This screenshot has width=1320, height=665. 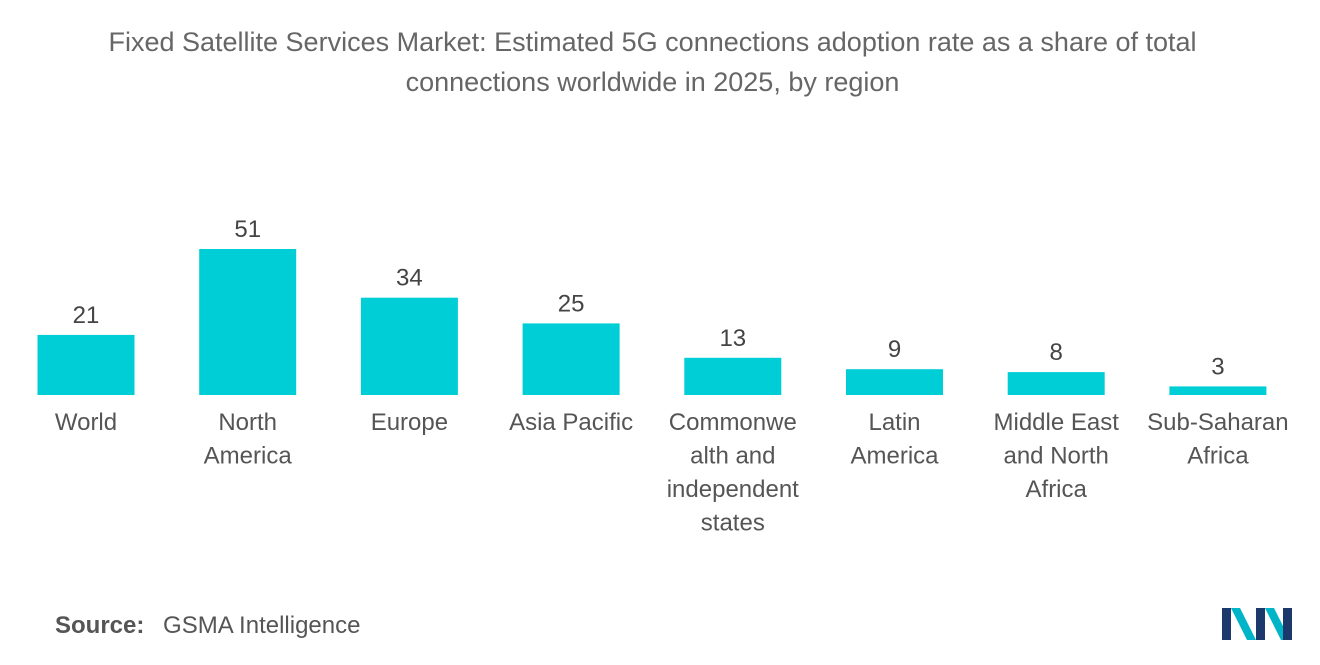 I want to click on category-label-7-line-0: Sub-Saharan, so click(x=1217, y=422).